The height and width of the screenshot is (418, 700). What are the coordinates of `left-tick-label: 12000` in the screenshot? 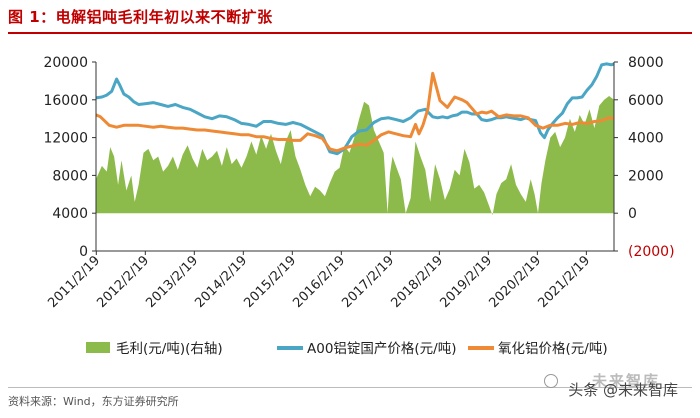 It's located at (65, 139).